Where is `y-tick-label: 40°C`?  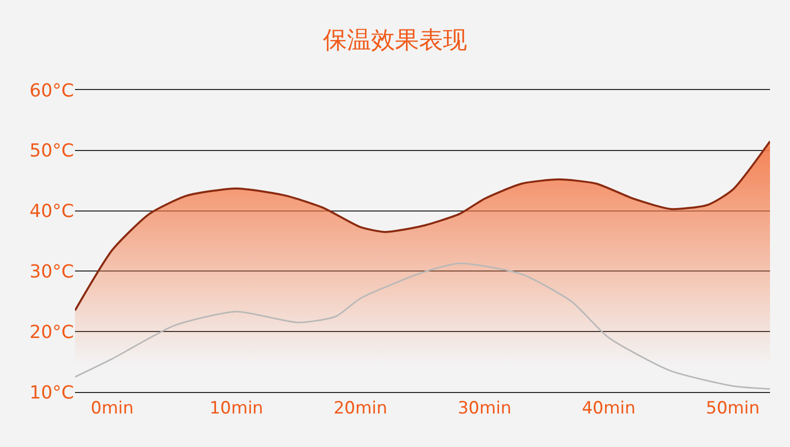 y-tick-label: 40°C is located at coordinates (52, 211).